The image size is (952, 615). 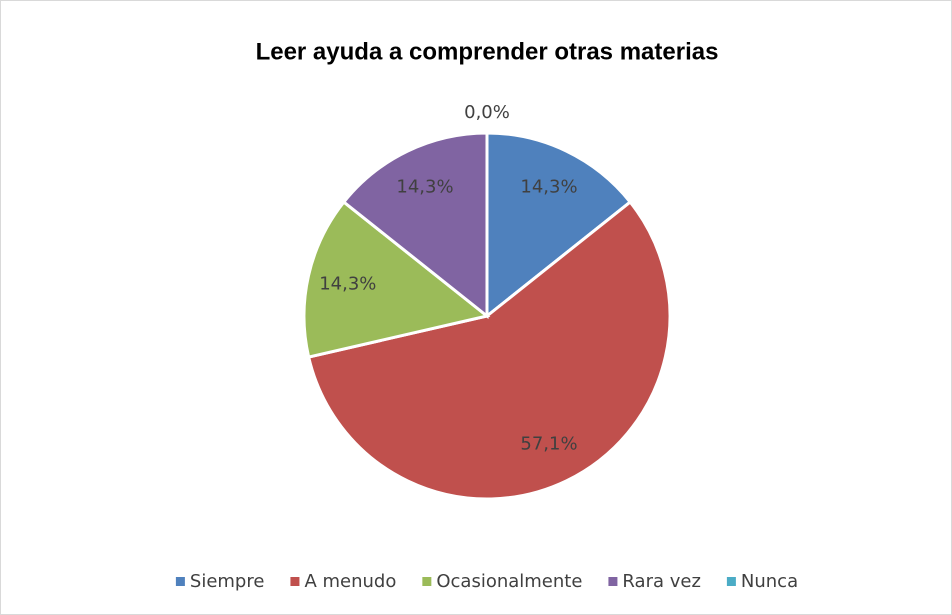 What do you see at coordinates (509, 581) in the screenshot?
I see `legend-label: Ocasionalmente` at bounding box center [509, 581].